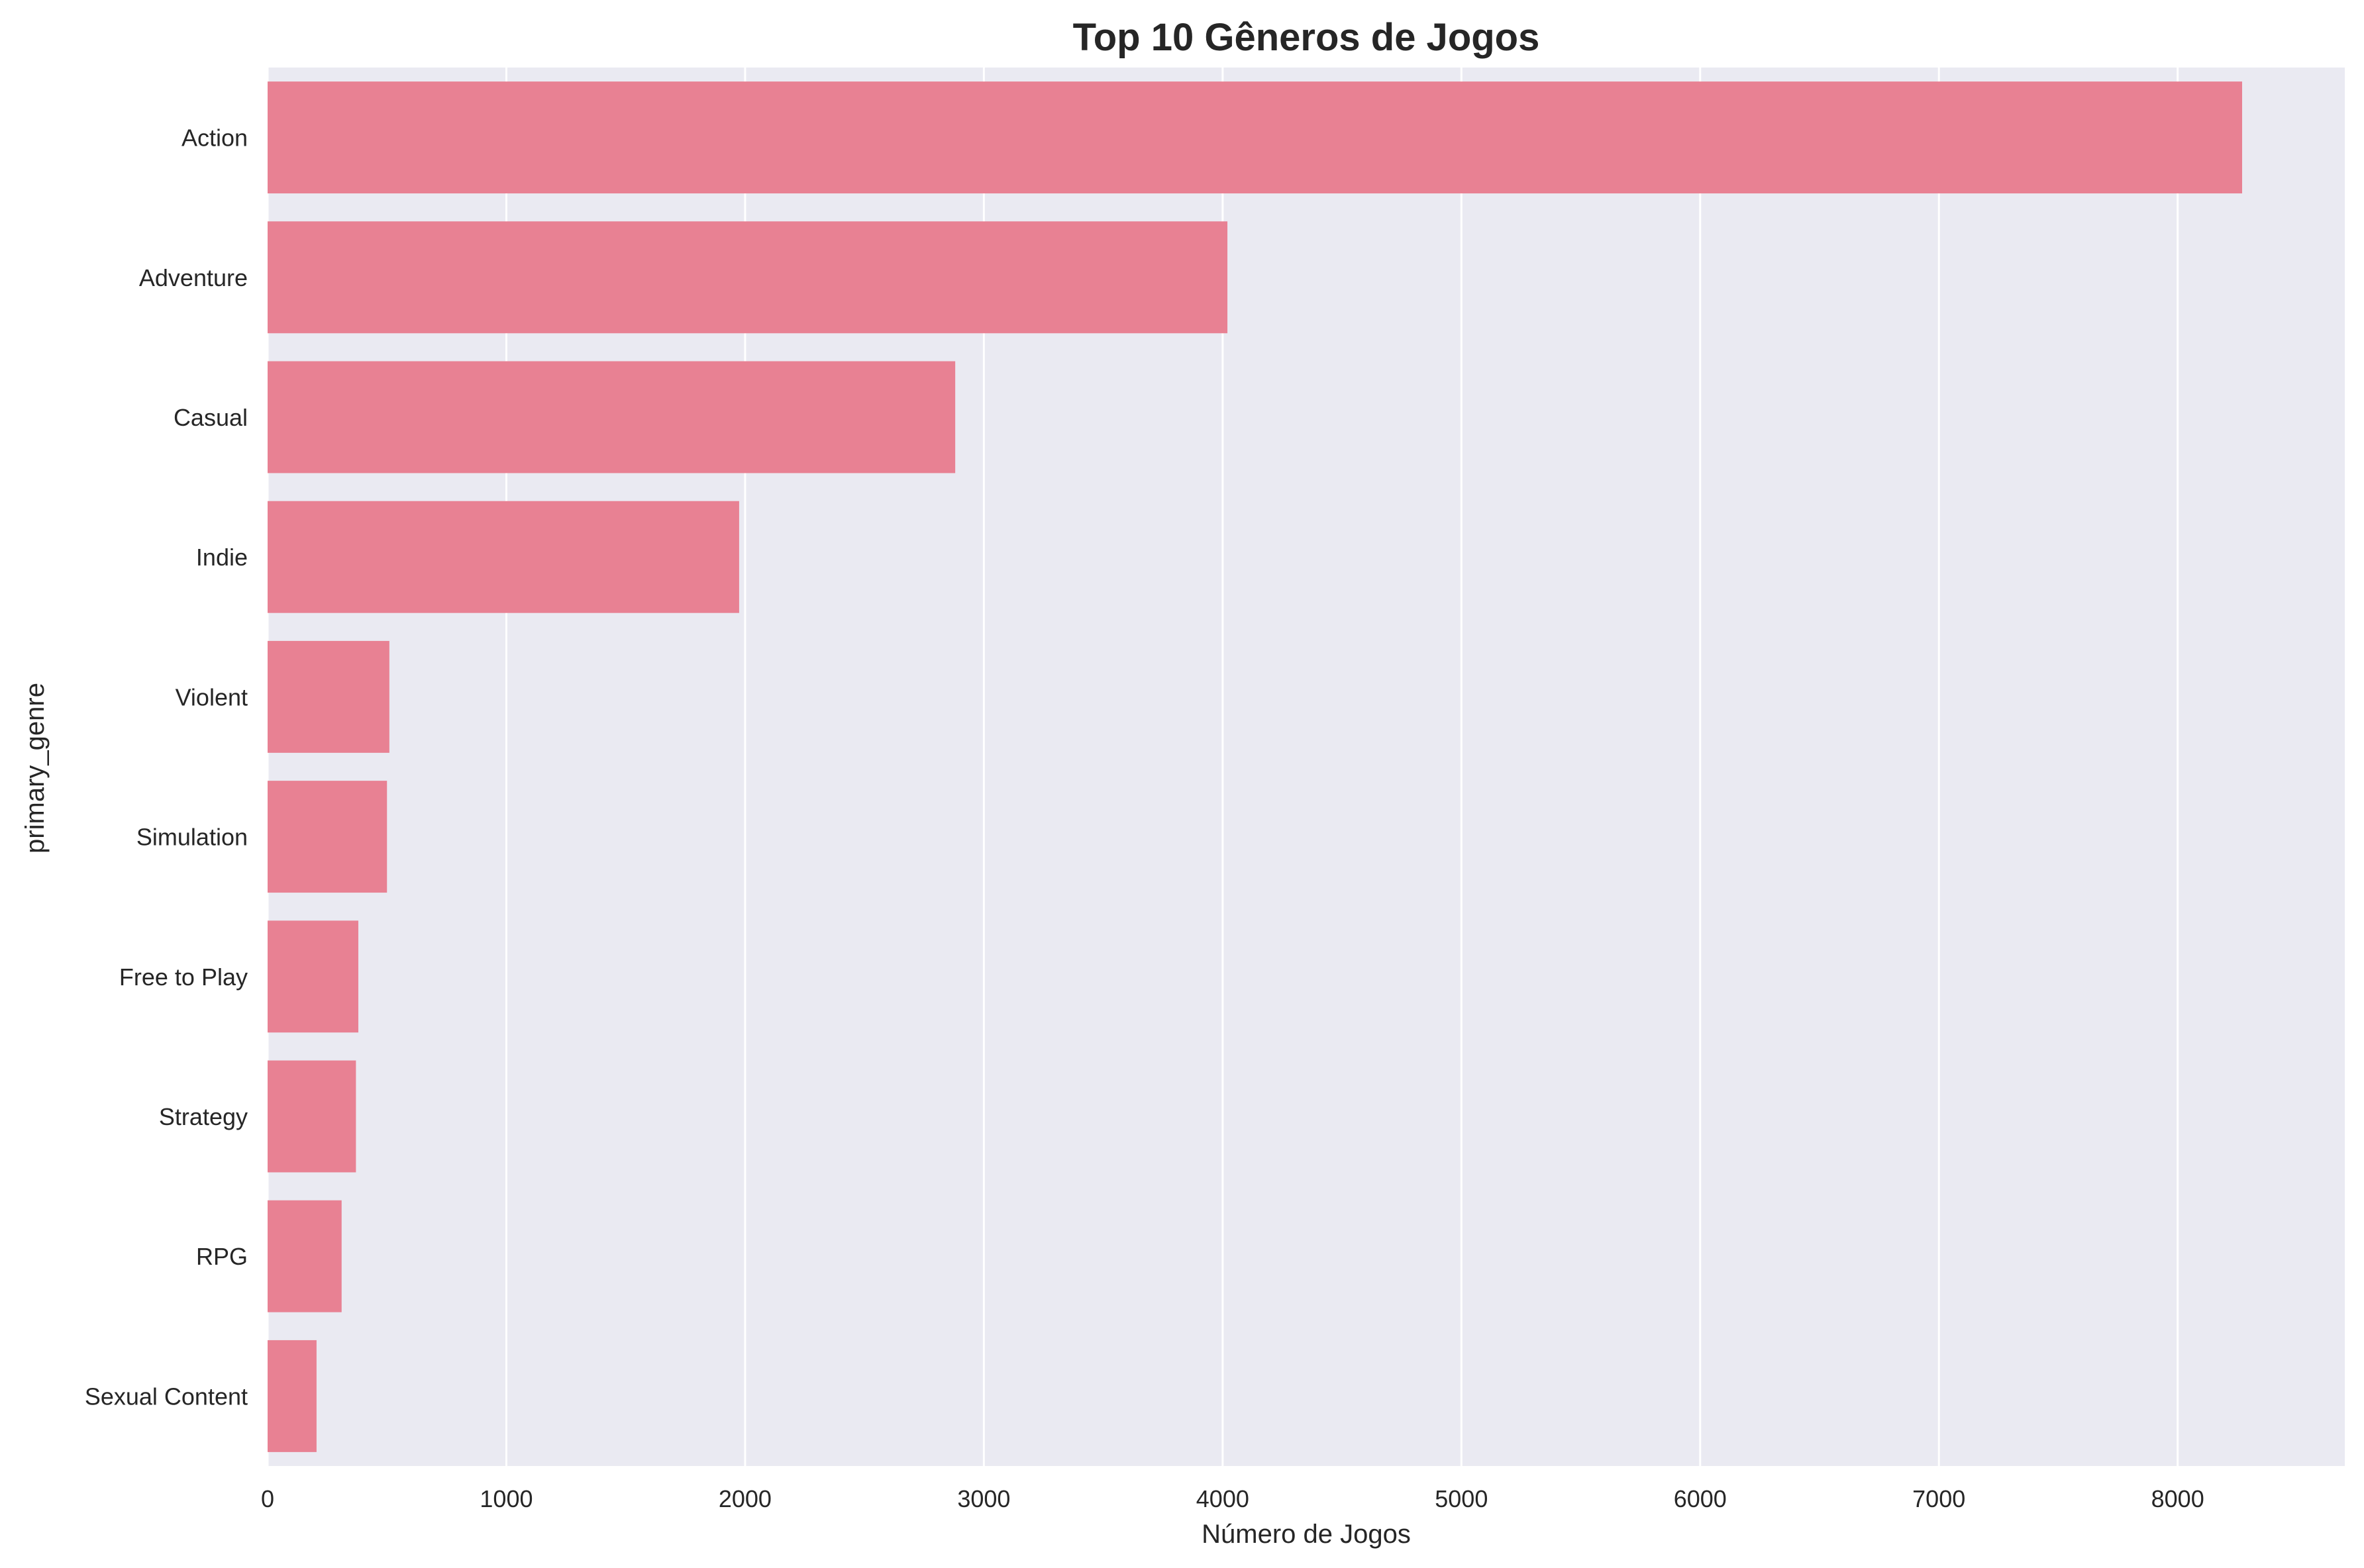 The height and width of the screenshot is (1568, 2364). I want to click on bar-violent, so click(329, 696).